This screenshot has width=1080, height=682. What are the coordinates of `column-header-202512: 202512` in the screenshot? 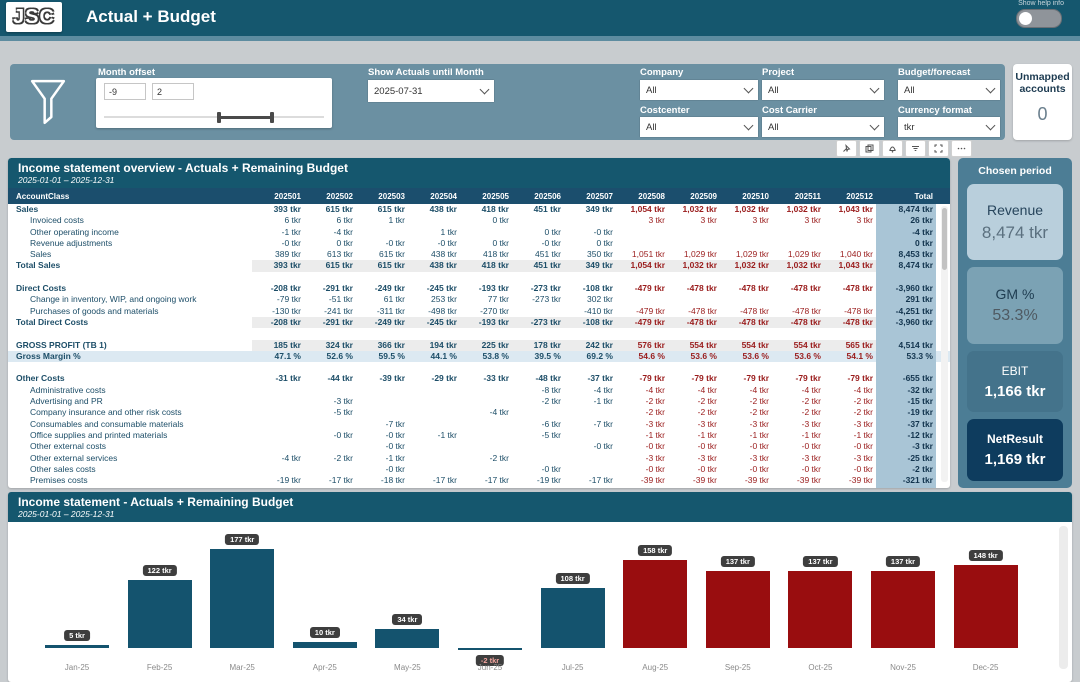 It's located at (859, 196).